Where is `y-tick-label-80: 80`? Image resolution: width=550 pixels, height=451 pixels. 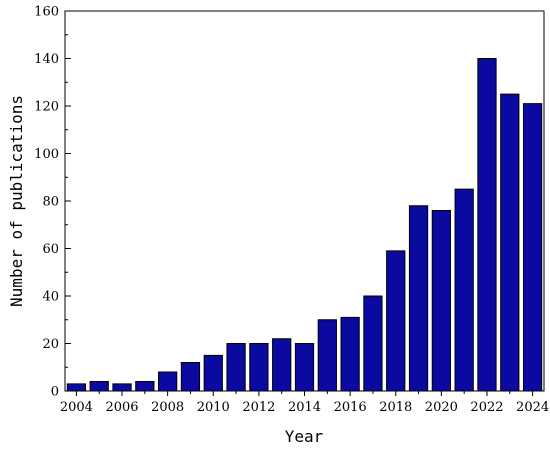 y-tick-label-80: 80 is located at coordinates (50, 202).